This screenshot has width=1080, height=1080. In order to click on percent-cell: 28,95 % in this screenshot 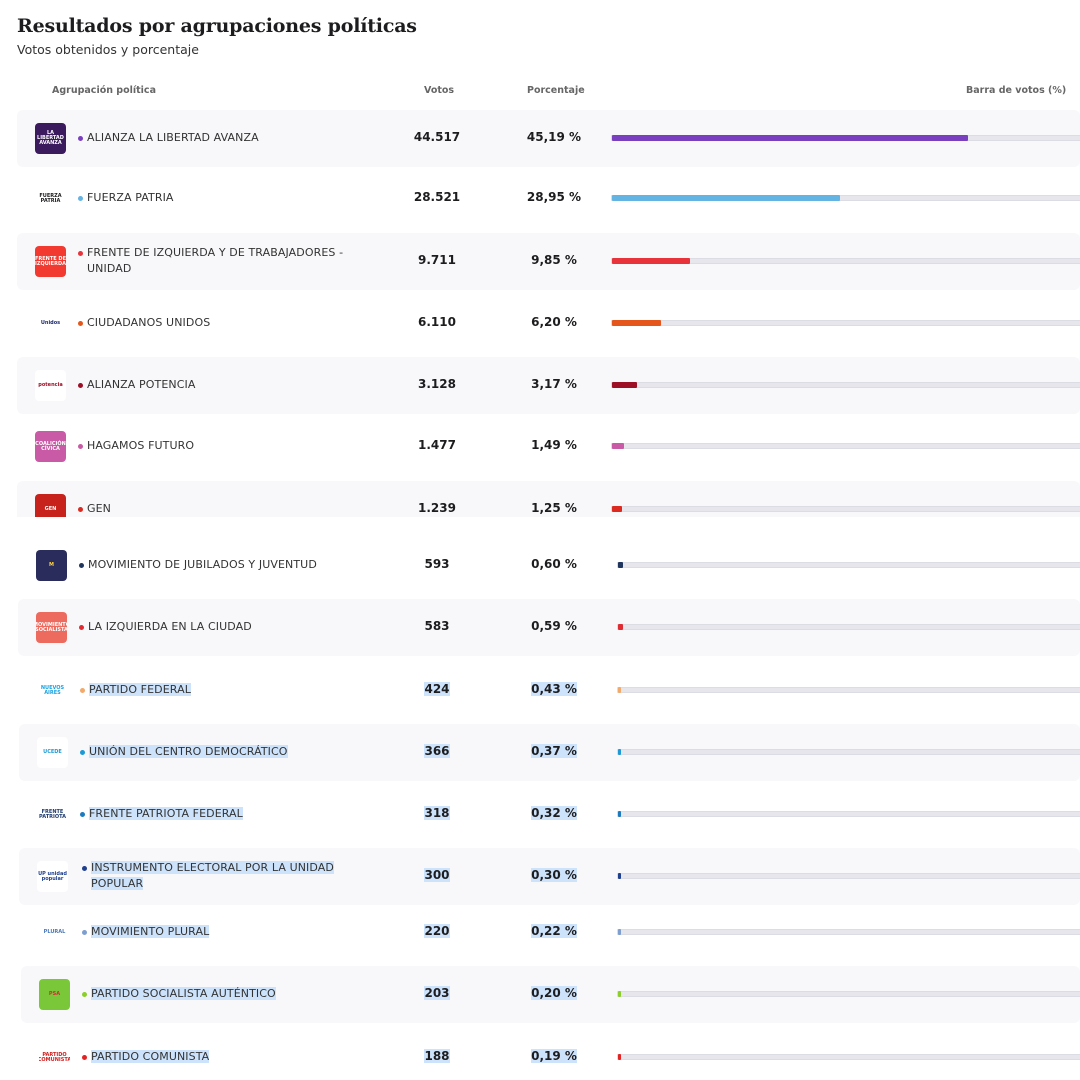, I will do `click(554, 197)`.